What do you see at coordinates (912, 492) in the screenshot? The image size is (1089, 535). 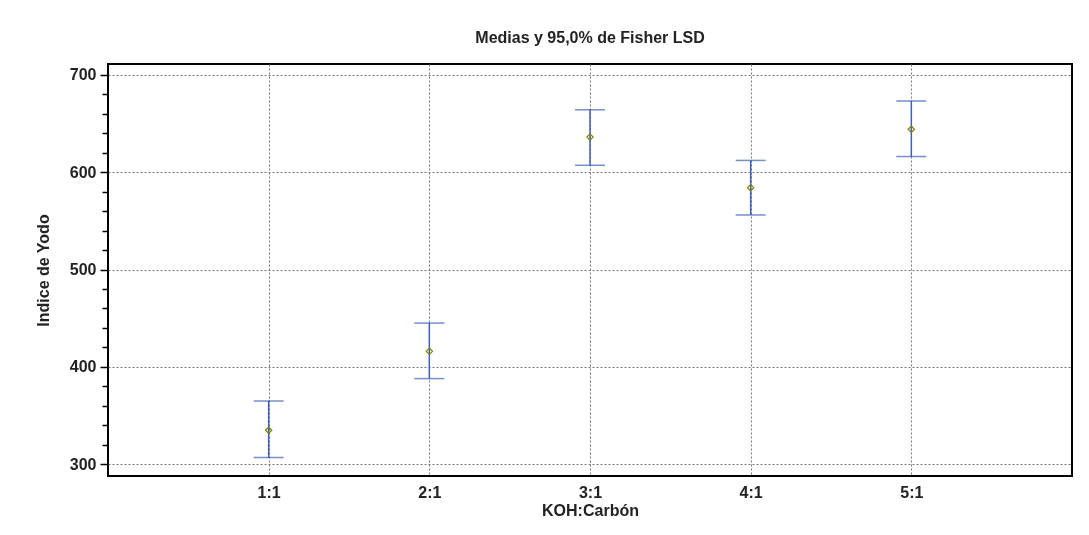 I see `x-tick-label: 5:1` at bounding box center [912, 492].